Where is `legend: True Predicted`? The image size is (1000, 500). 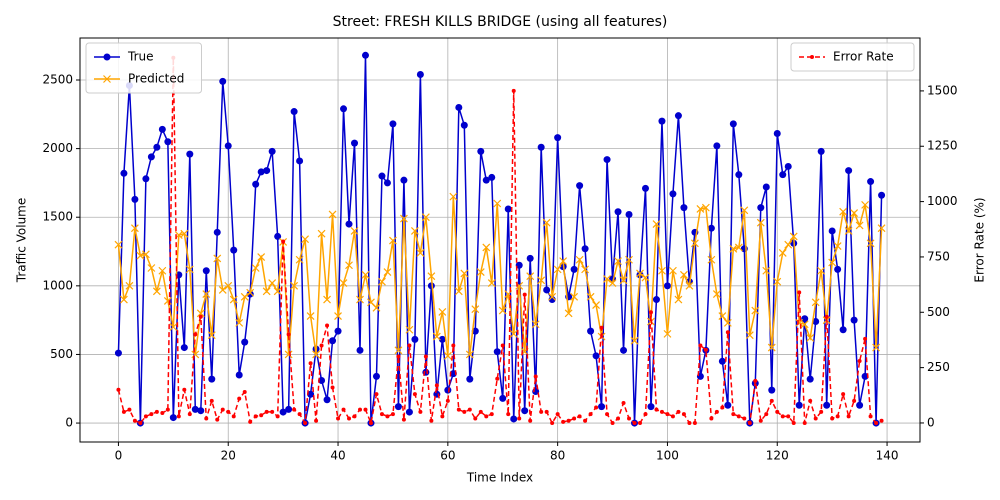
legend: True Predicted is located at coordinates (143, 68).